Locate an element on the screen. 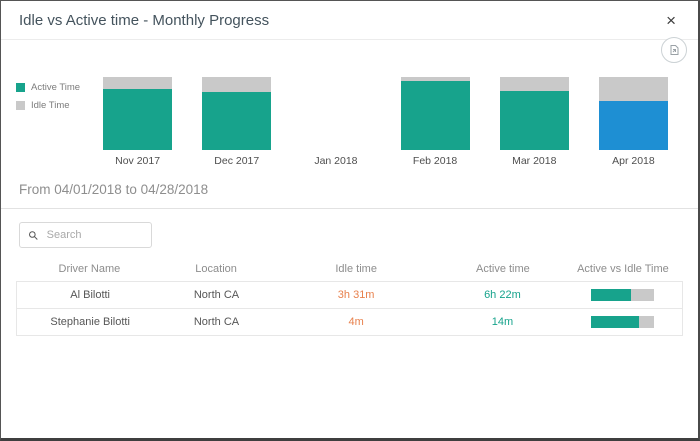 This screenshot has width=700, height=441. legend-item: Idle Time is located at coordinates (52, 105).